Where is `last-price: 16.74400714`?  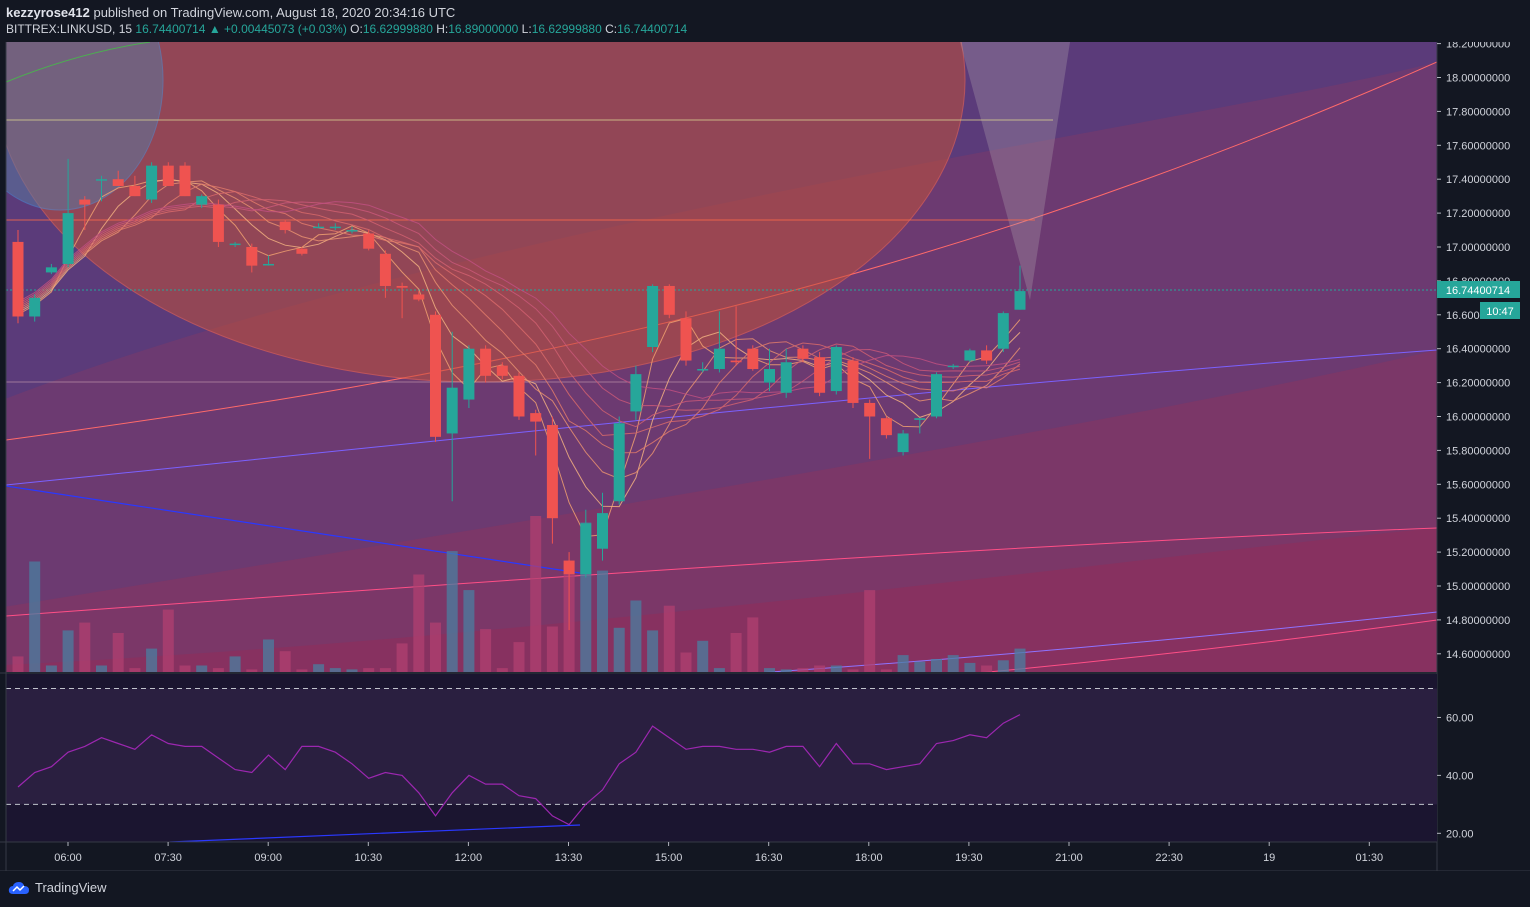 last-price: 16.74400714 is located at coordinates (170, 29).